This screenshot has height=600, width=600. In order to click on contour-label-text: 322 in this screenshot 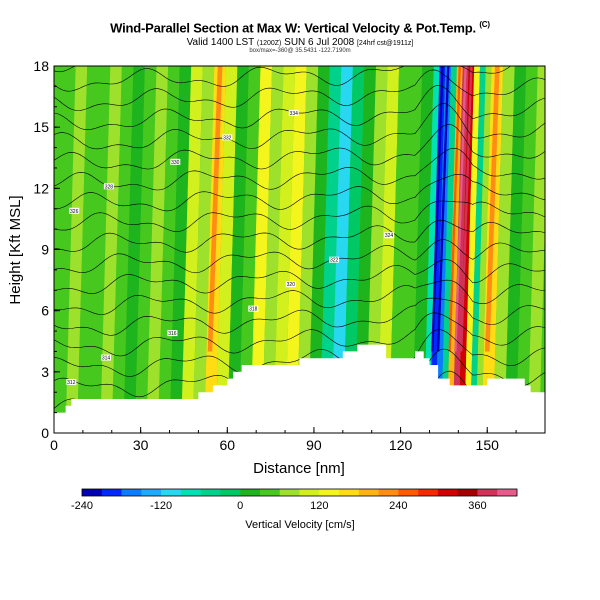, I will do `click(334, 261)`.